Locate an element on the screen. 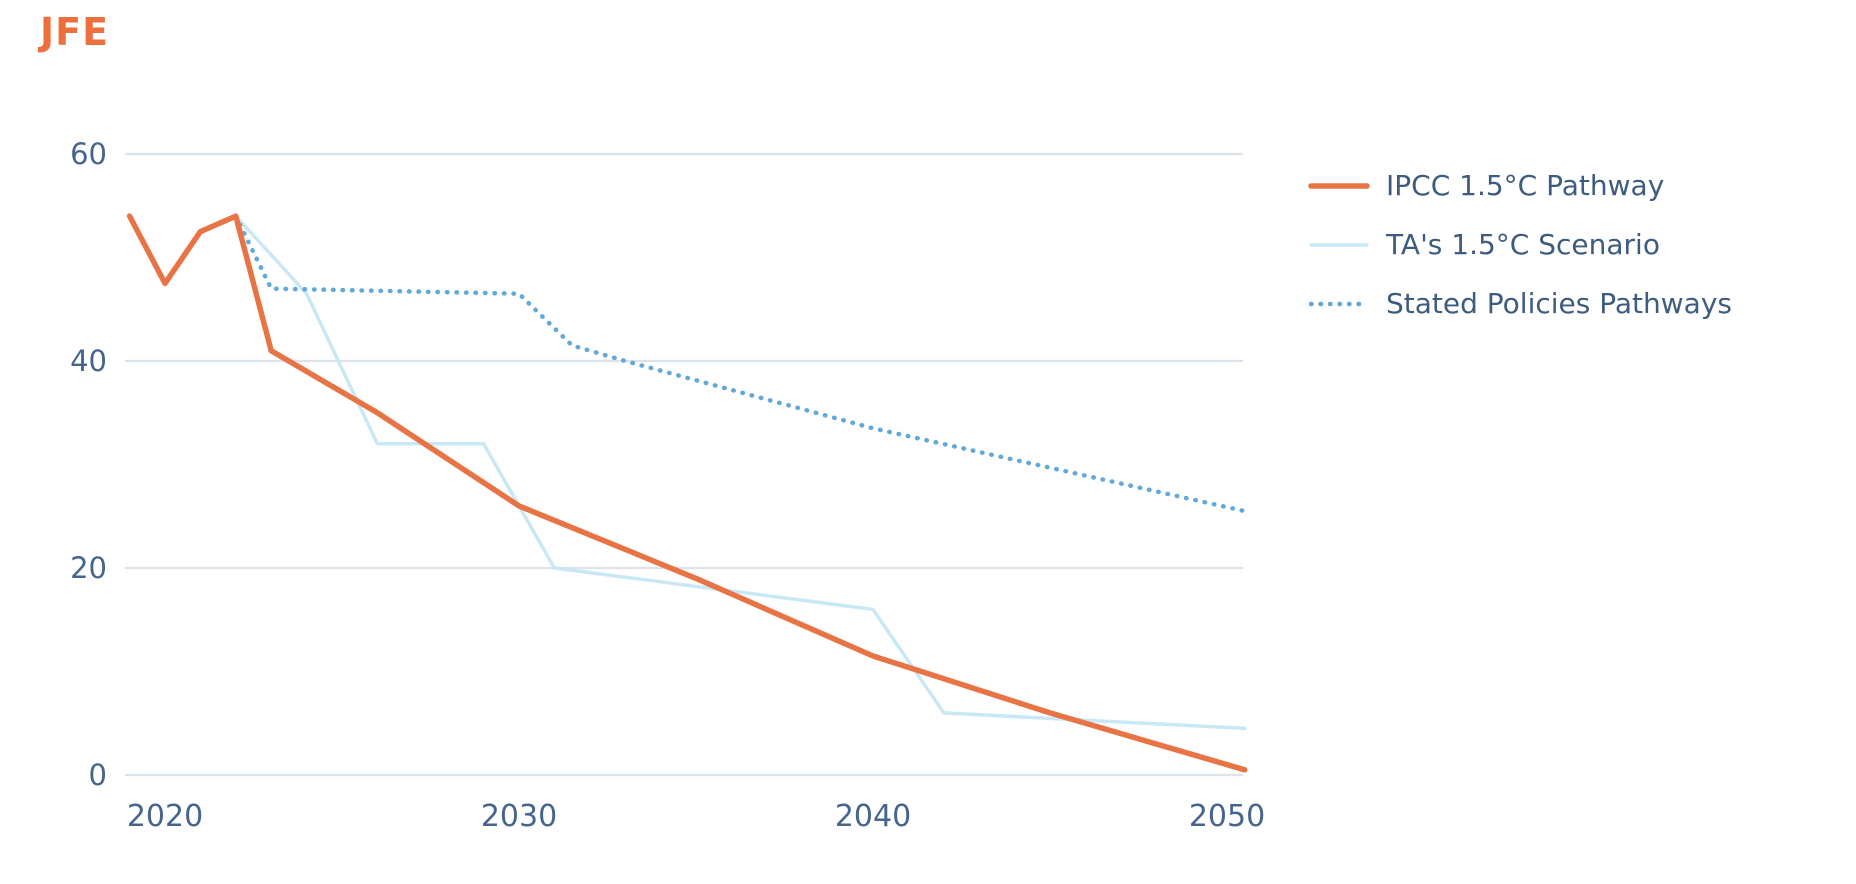 The image size is (1856, 884). brand-logo: JFE is located at coordinates (75, 32).